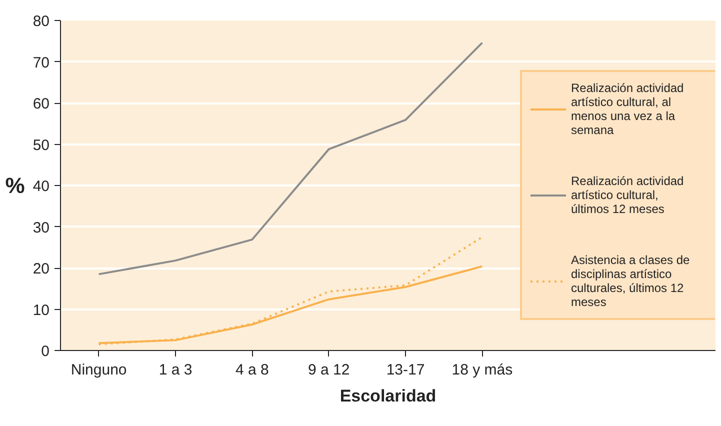 Image resolution: width=721 pixels, height=426 pixels. I want to click on x-tick-label: 13-17, so click(405, 370).